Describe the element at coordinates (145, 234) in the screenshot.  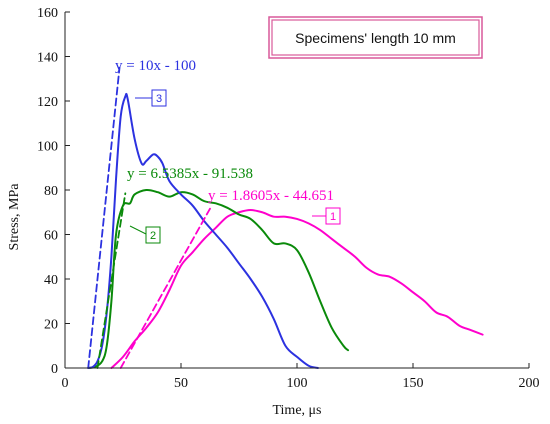
I see `series-tag-2: 2` at that location.